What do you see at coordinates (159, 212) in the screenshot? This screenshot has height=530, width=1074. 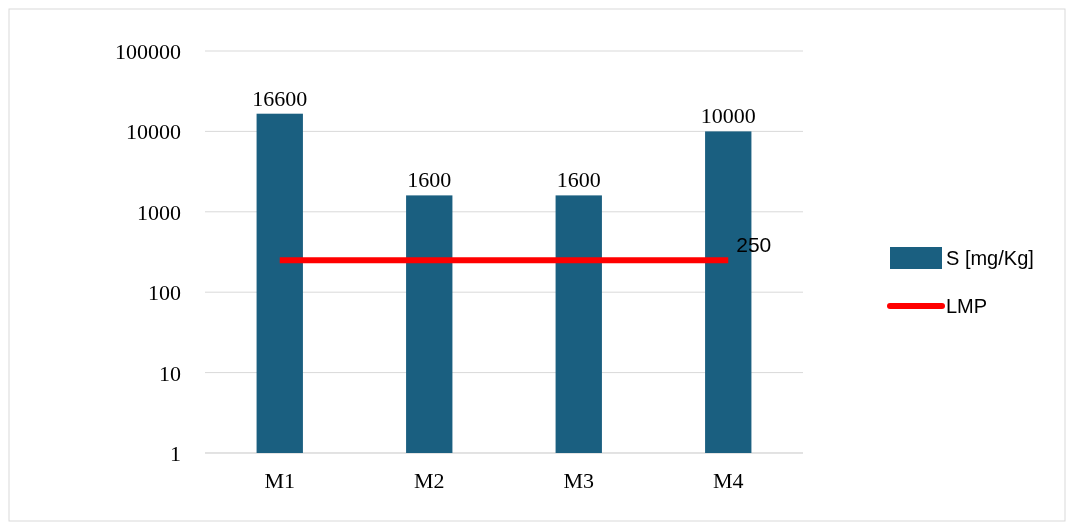 I see `y-tick-label: 1000` at bounding box center [159, 212].